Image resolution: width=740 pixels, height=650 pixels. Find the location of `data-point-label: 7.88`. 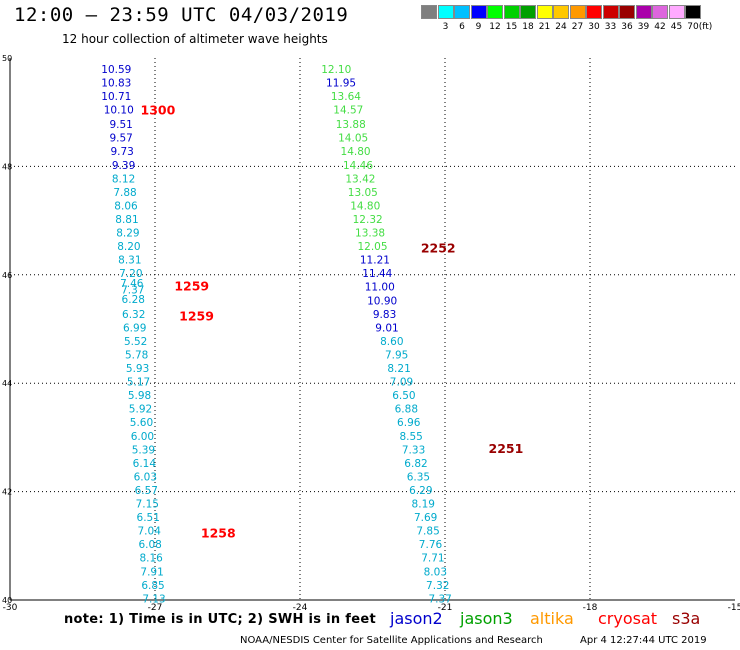

data-point-label: 7.88 is located at coordinates (124, 193).